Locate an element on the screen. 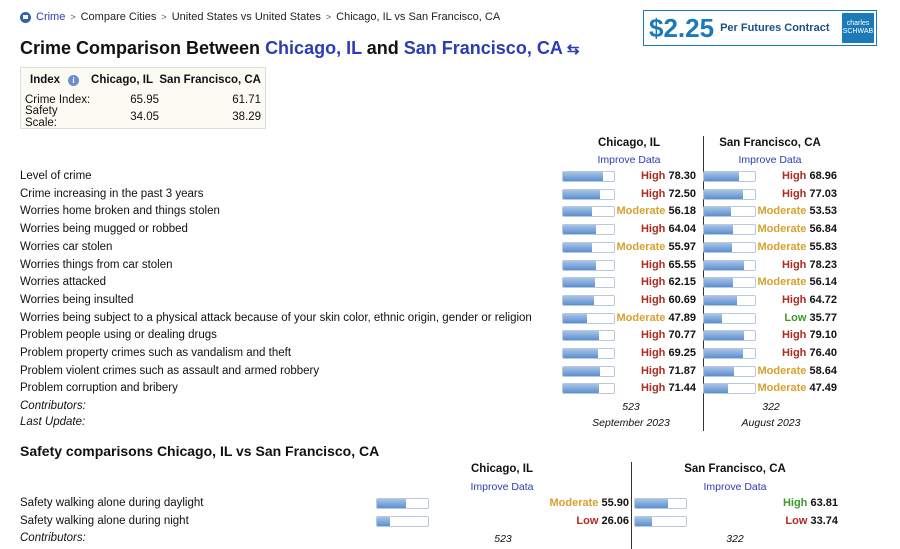 This screenshot has width=900, height=549. crime-value-city2: High 79.10 is located at coordinates (788, 335).